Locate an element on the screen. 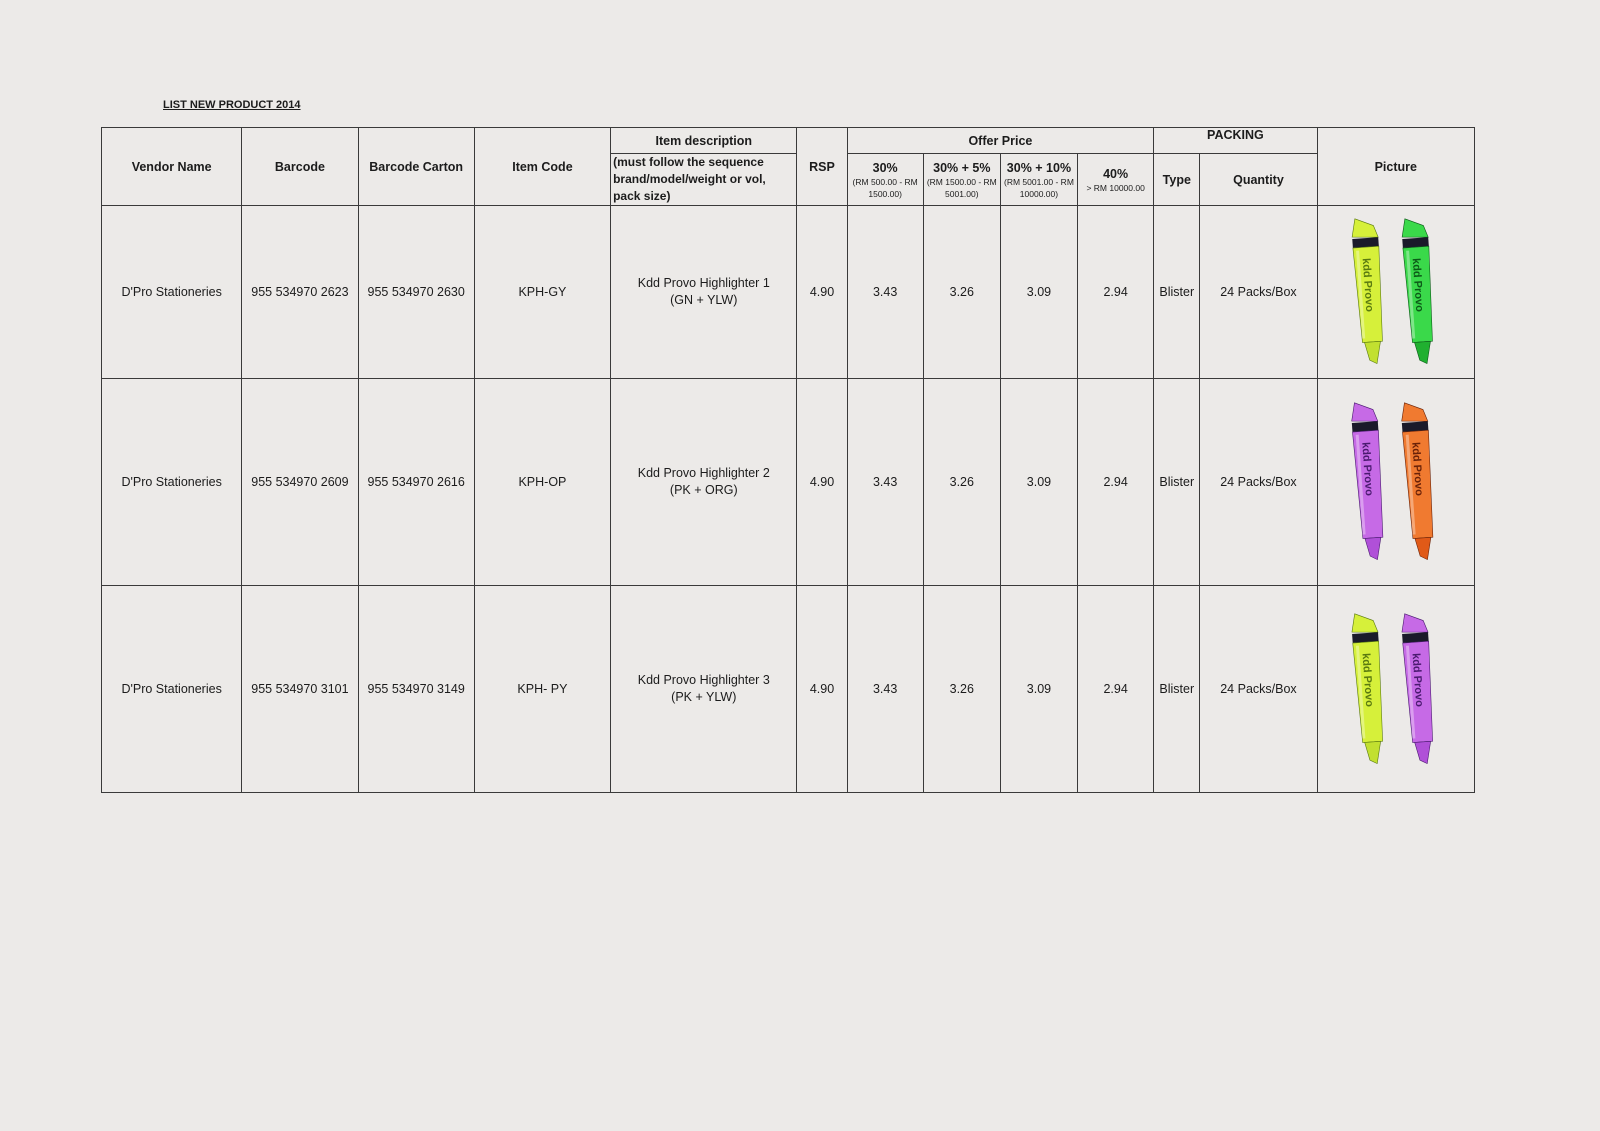  description-line: Kdd Provo Highlighter 1 is located at coordinates (703, 283).